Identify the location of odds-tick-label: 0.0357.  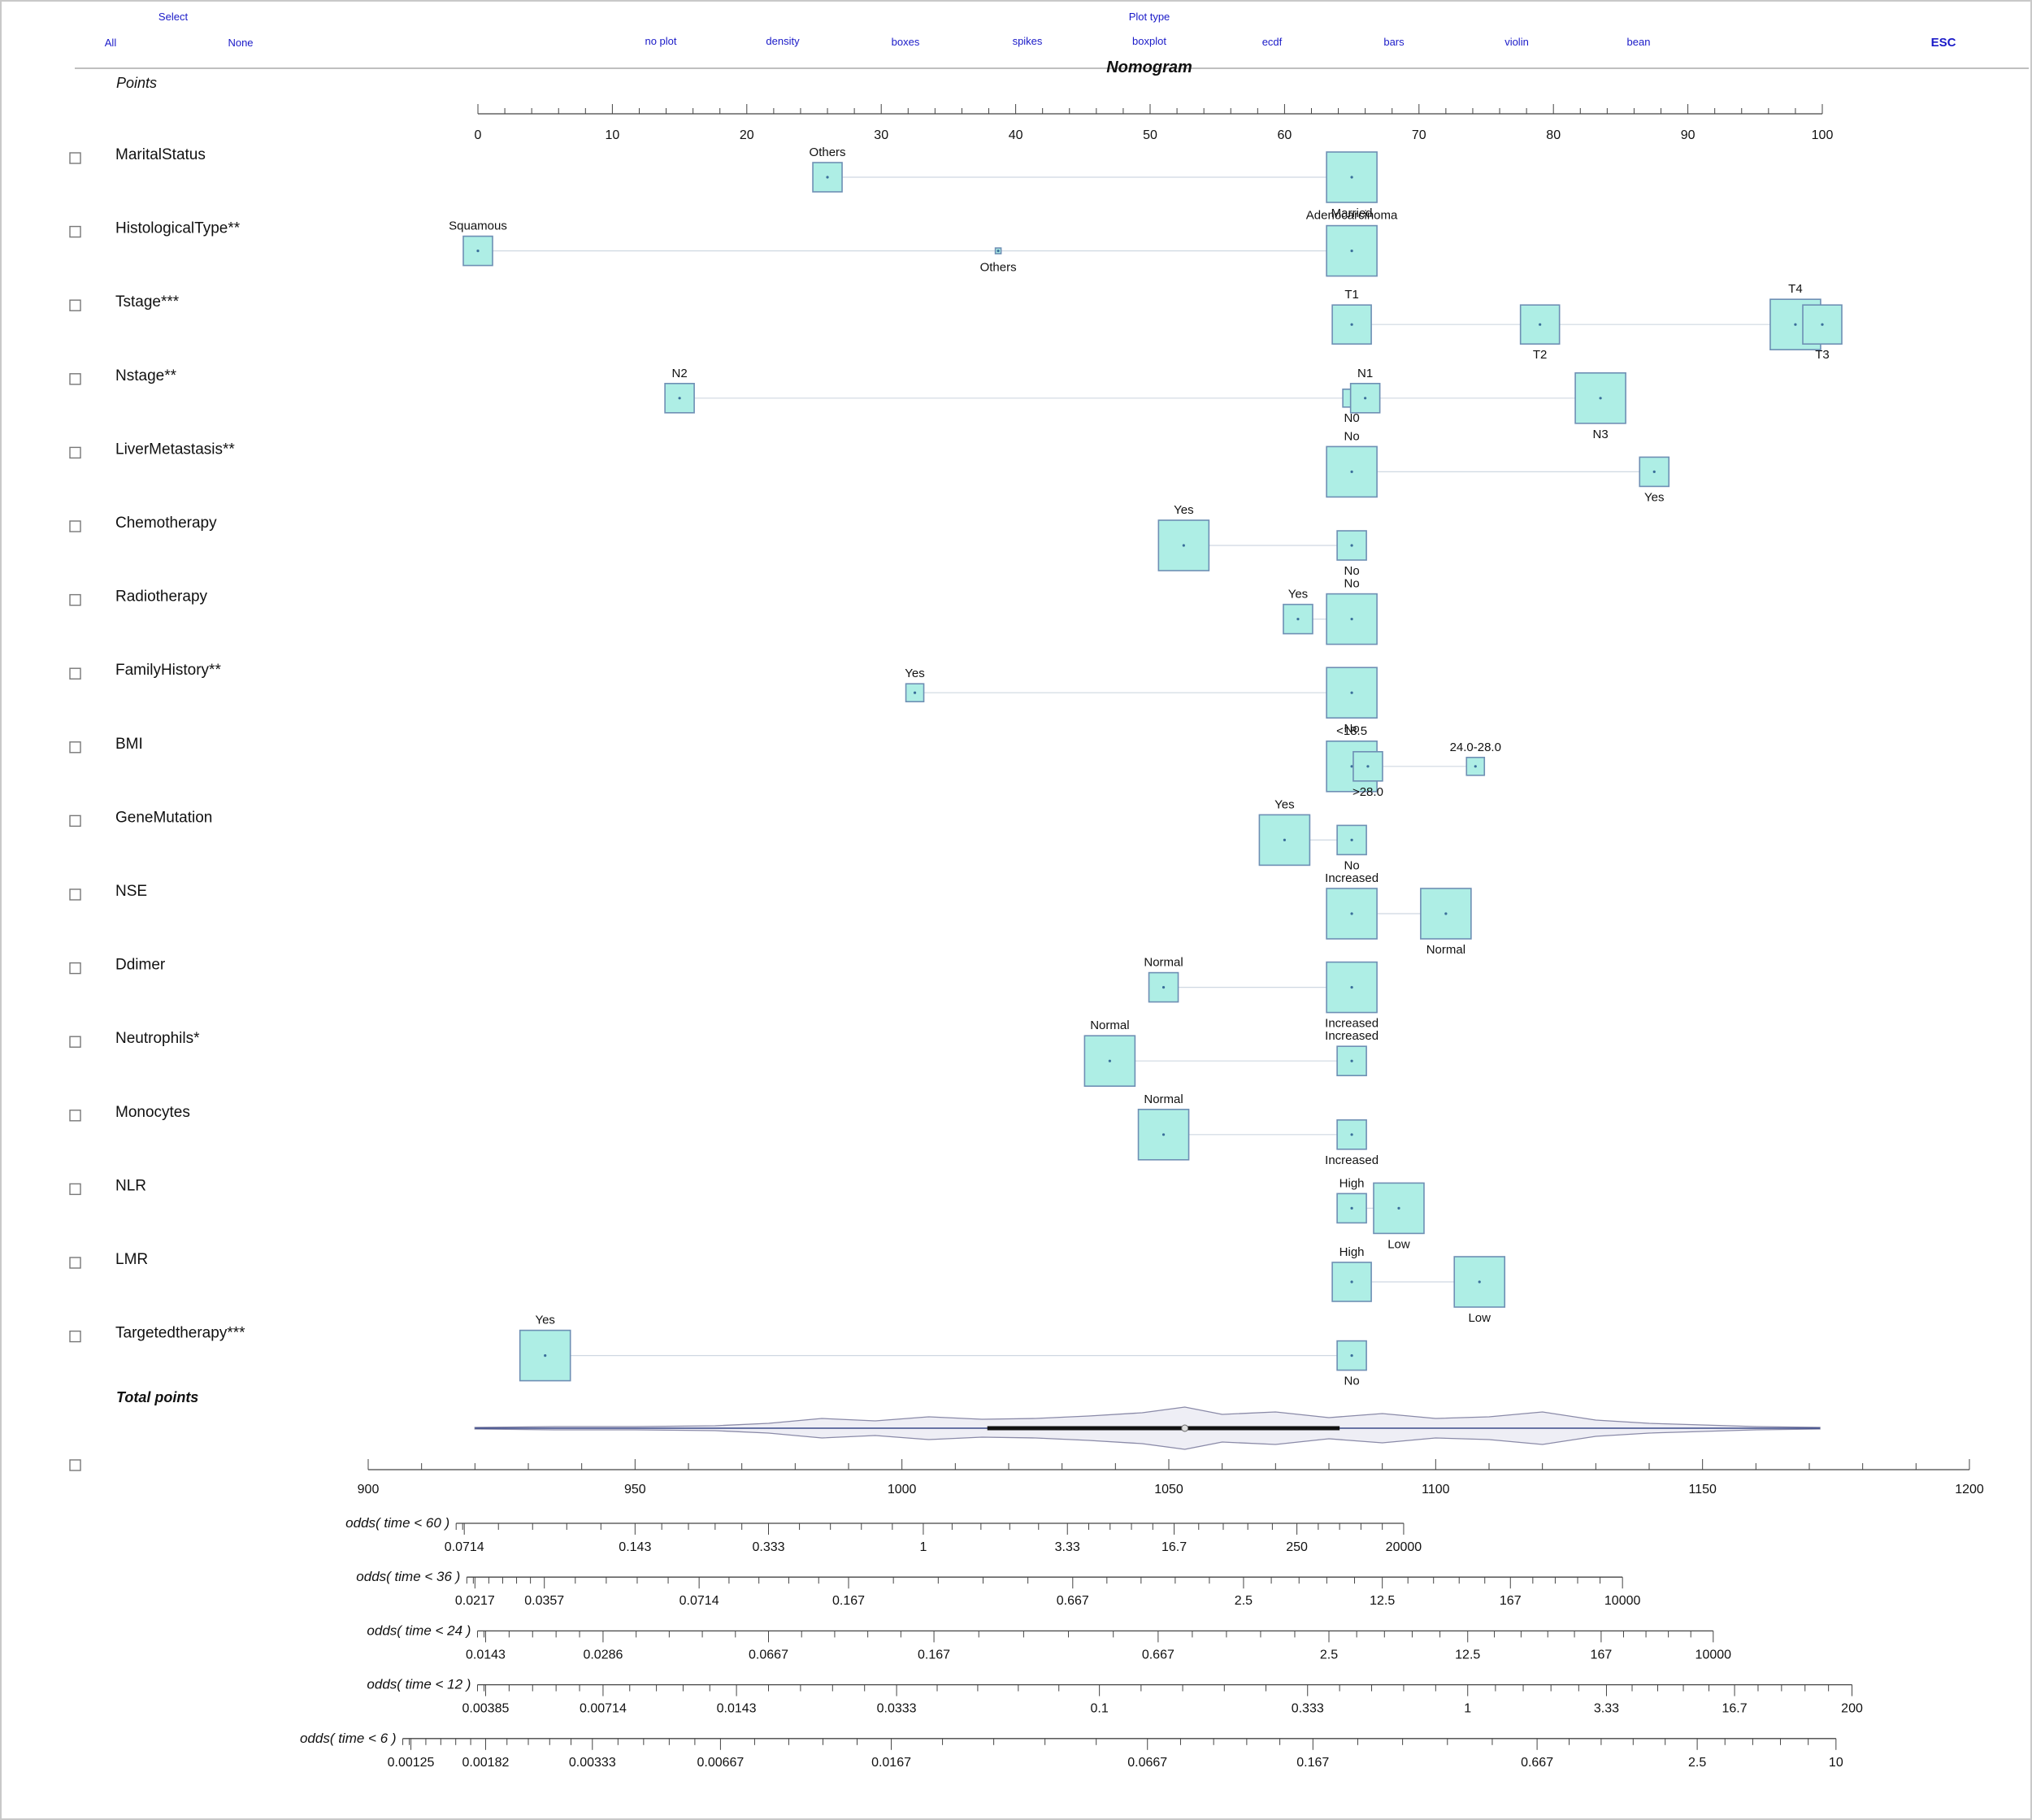
(544, 1601).